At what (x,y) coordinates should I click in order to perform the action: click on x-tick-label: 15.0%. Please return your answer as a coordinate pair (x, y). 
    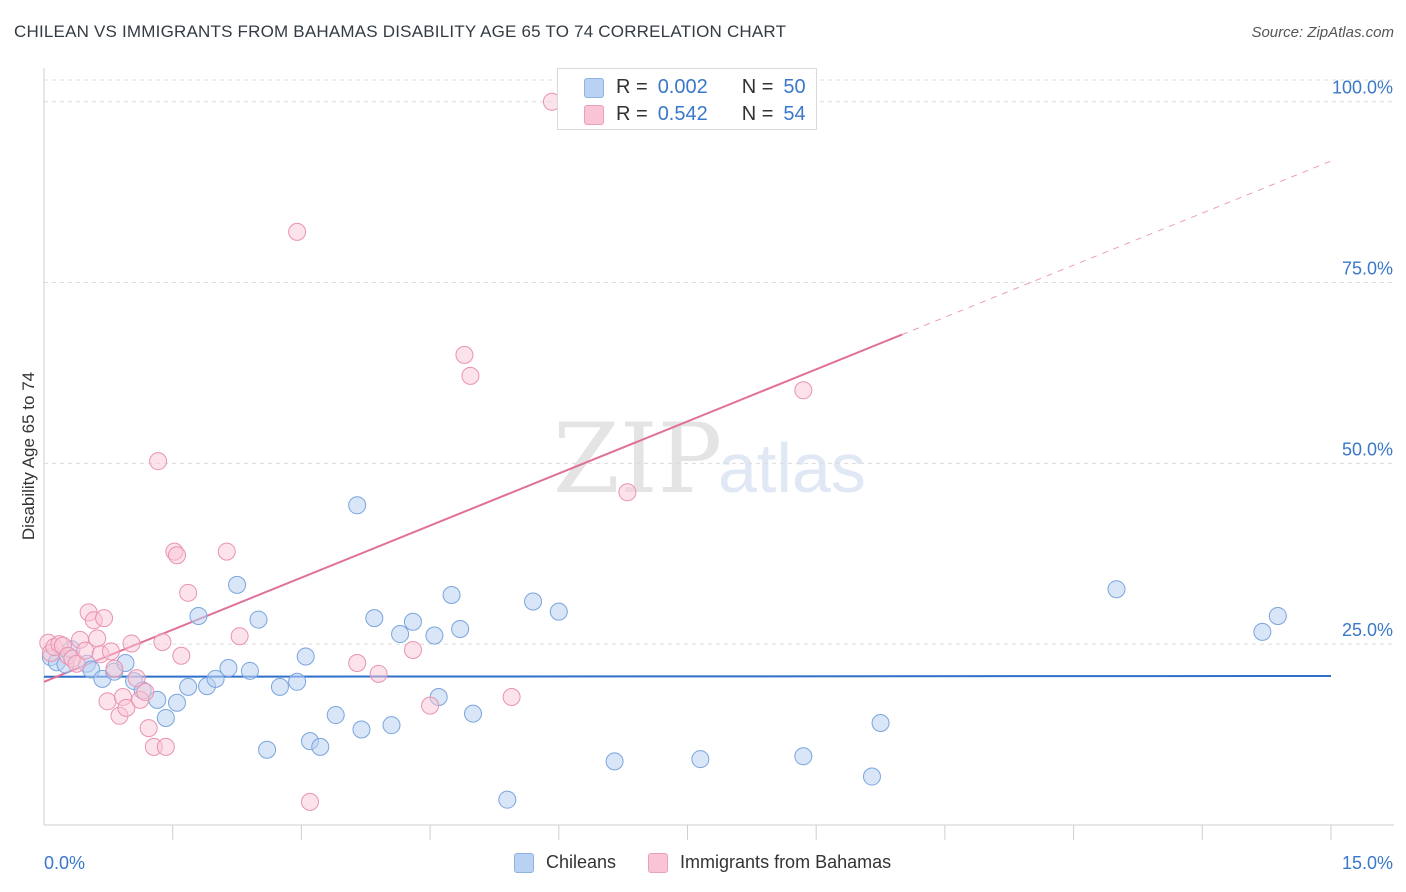
    Looking at the image, I should click on (1367, 863).